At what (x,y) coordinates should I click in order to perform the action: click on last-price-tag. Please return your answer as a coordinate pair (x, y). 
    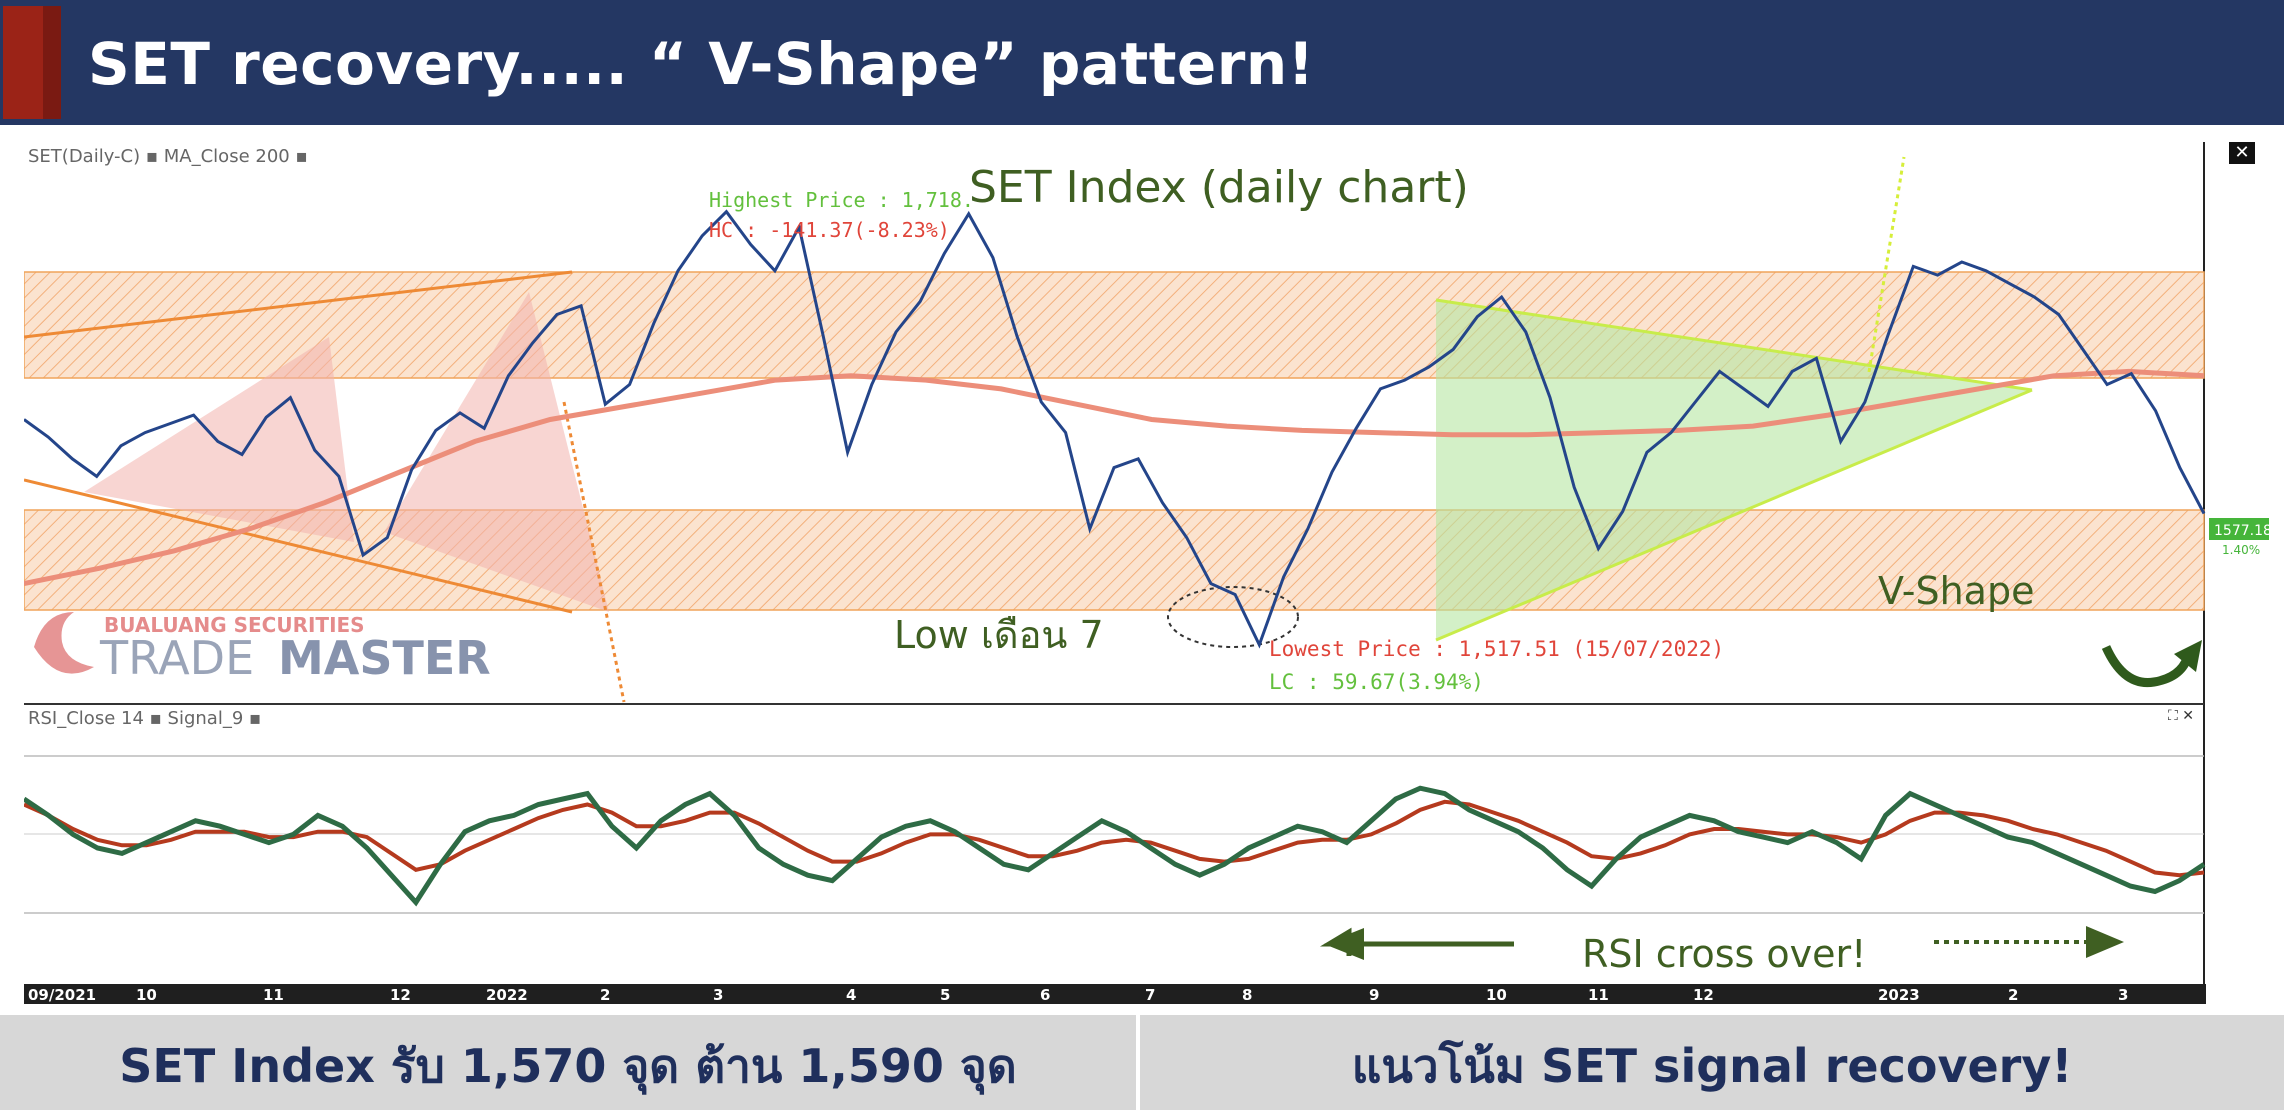
    Looking at the image, I should click on (2239, 529).